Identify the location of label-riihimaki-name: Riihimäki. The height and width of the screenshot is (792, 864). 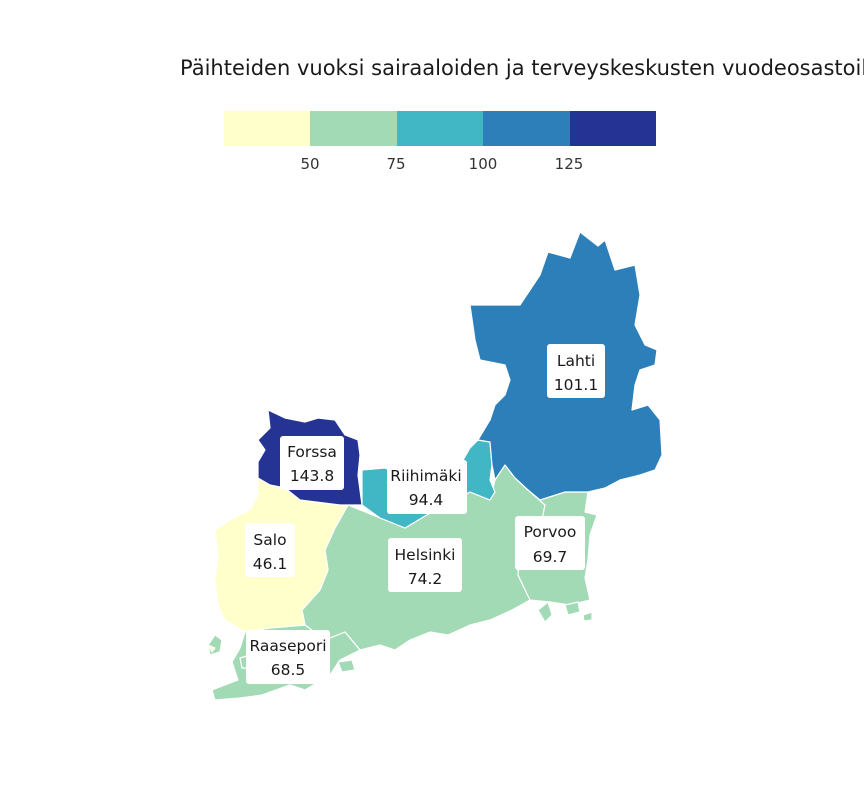
(425, 476).